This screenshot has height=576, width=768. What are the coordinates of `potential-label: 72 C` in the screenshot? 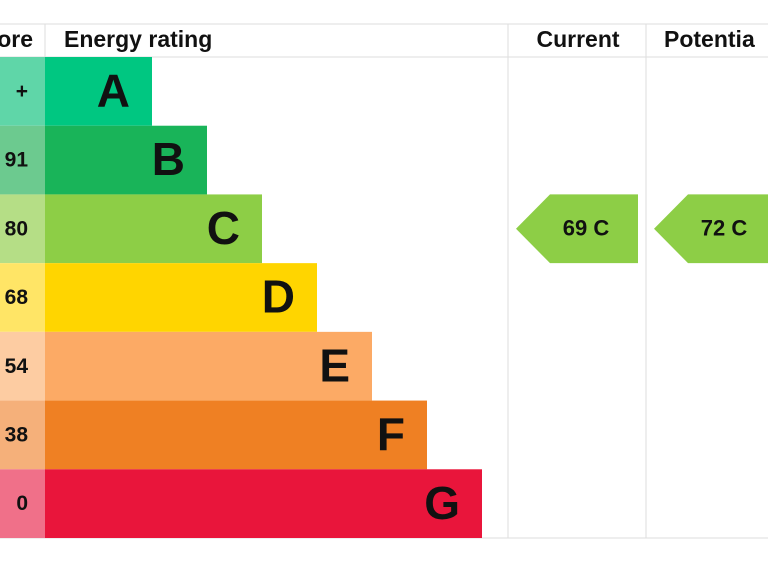 It's located at (724, 228).